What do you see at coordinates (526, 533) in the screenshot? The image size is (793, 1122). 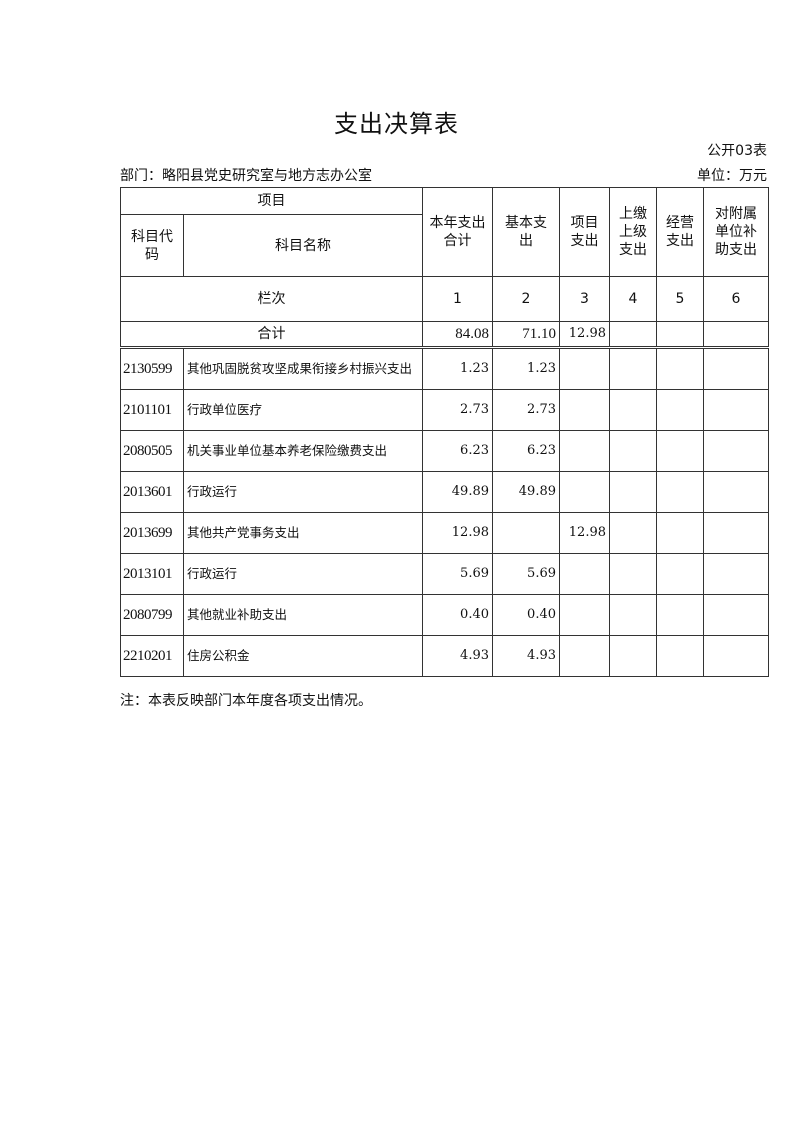 I see `row-basic` at bounding box center [526, 533].